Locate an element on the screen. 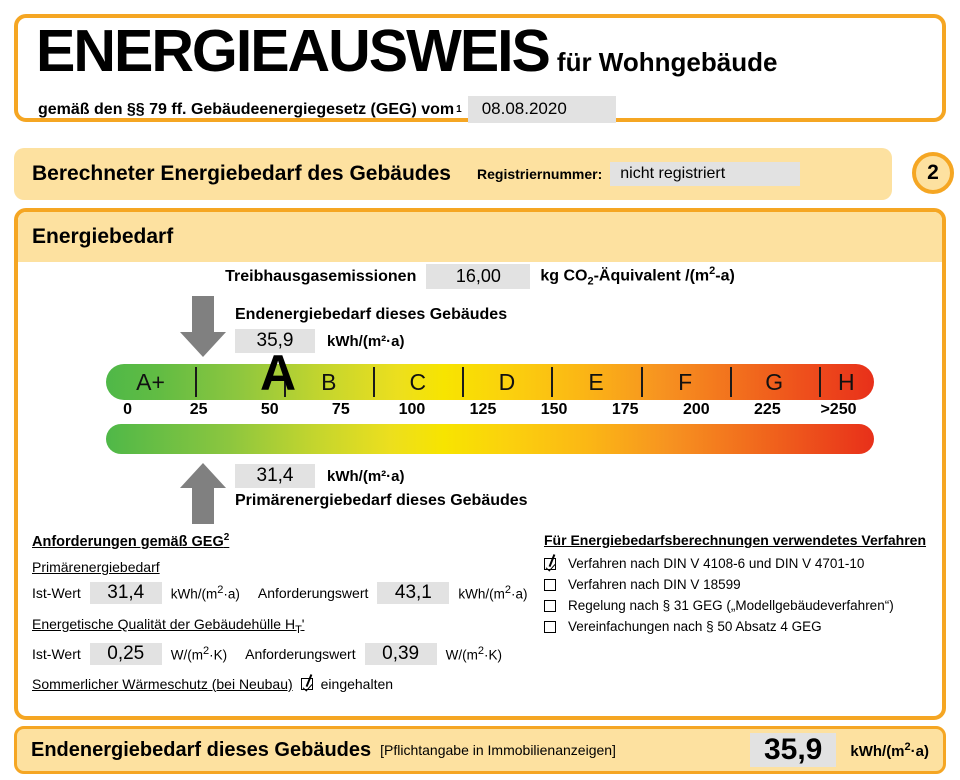  class-segment-b: B is located at coordinates (328, 382).